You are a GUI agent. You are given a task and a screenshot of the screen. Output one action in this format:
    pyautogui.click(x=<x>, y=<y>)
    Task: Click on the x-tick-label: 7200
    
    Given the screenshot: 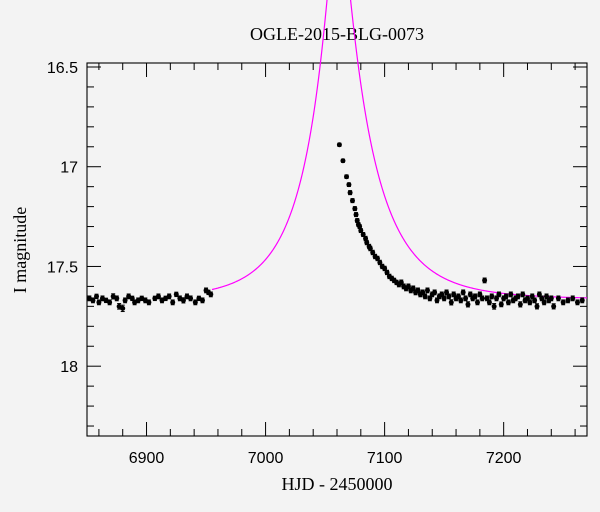 What is the action you would take?
    pyautogui.click(x=504, y=458)
    